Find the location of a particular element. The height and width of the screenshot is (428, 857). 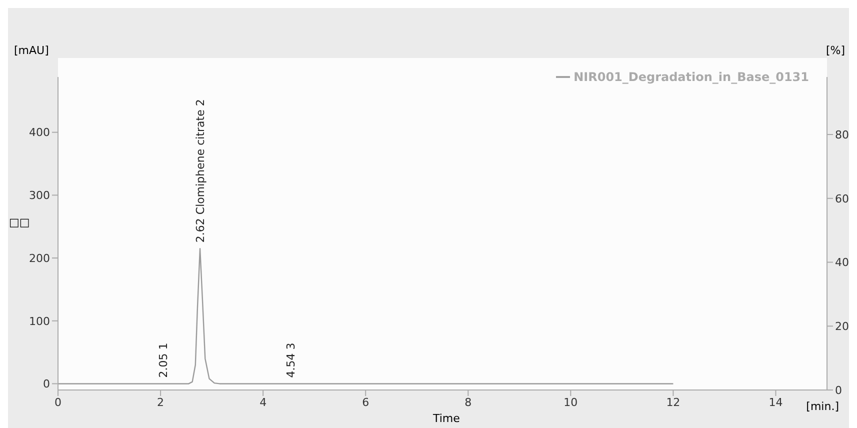

y-tick-label: 200 is located at coordinates (39, 258).